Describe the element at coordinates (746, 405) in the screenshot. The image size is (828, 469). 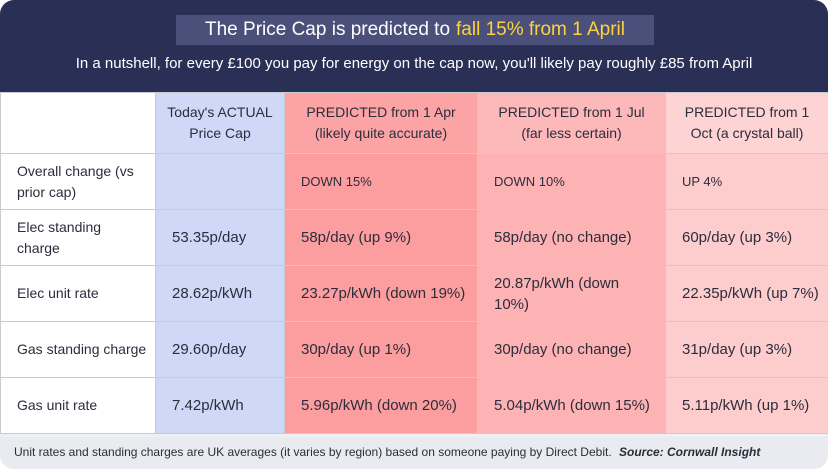
I see `cell-oct: 5.11p/kWh (up 1%)` at that location.